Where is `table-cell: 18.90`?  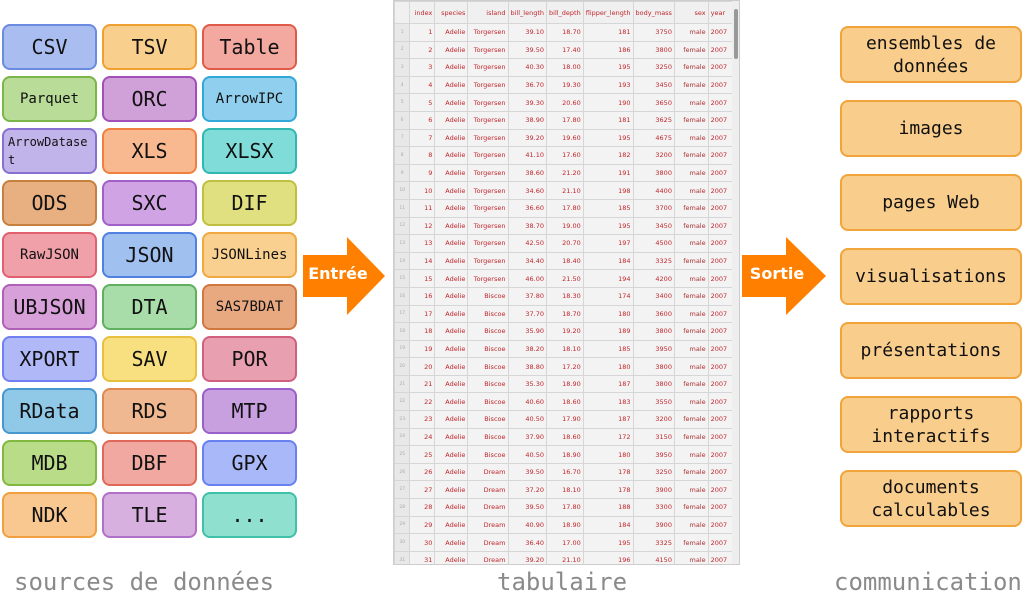 table-cell: 18.90 is located at coordinates (565, 454).